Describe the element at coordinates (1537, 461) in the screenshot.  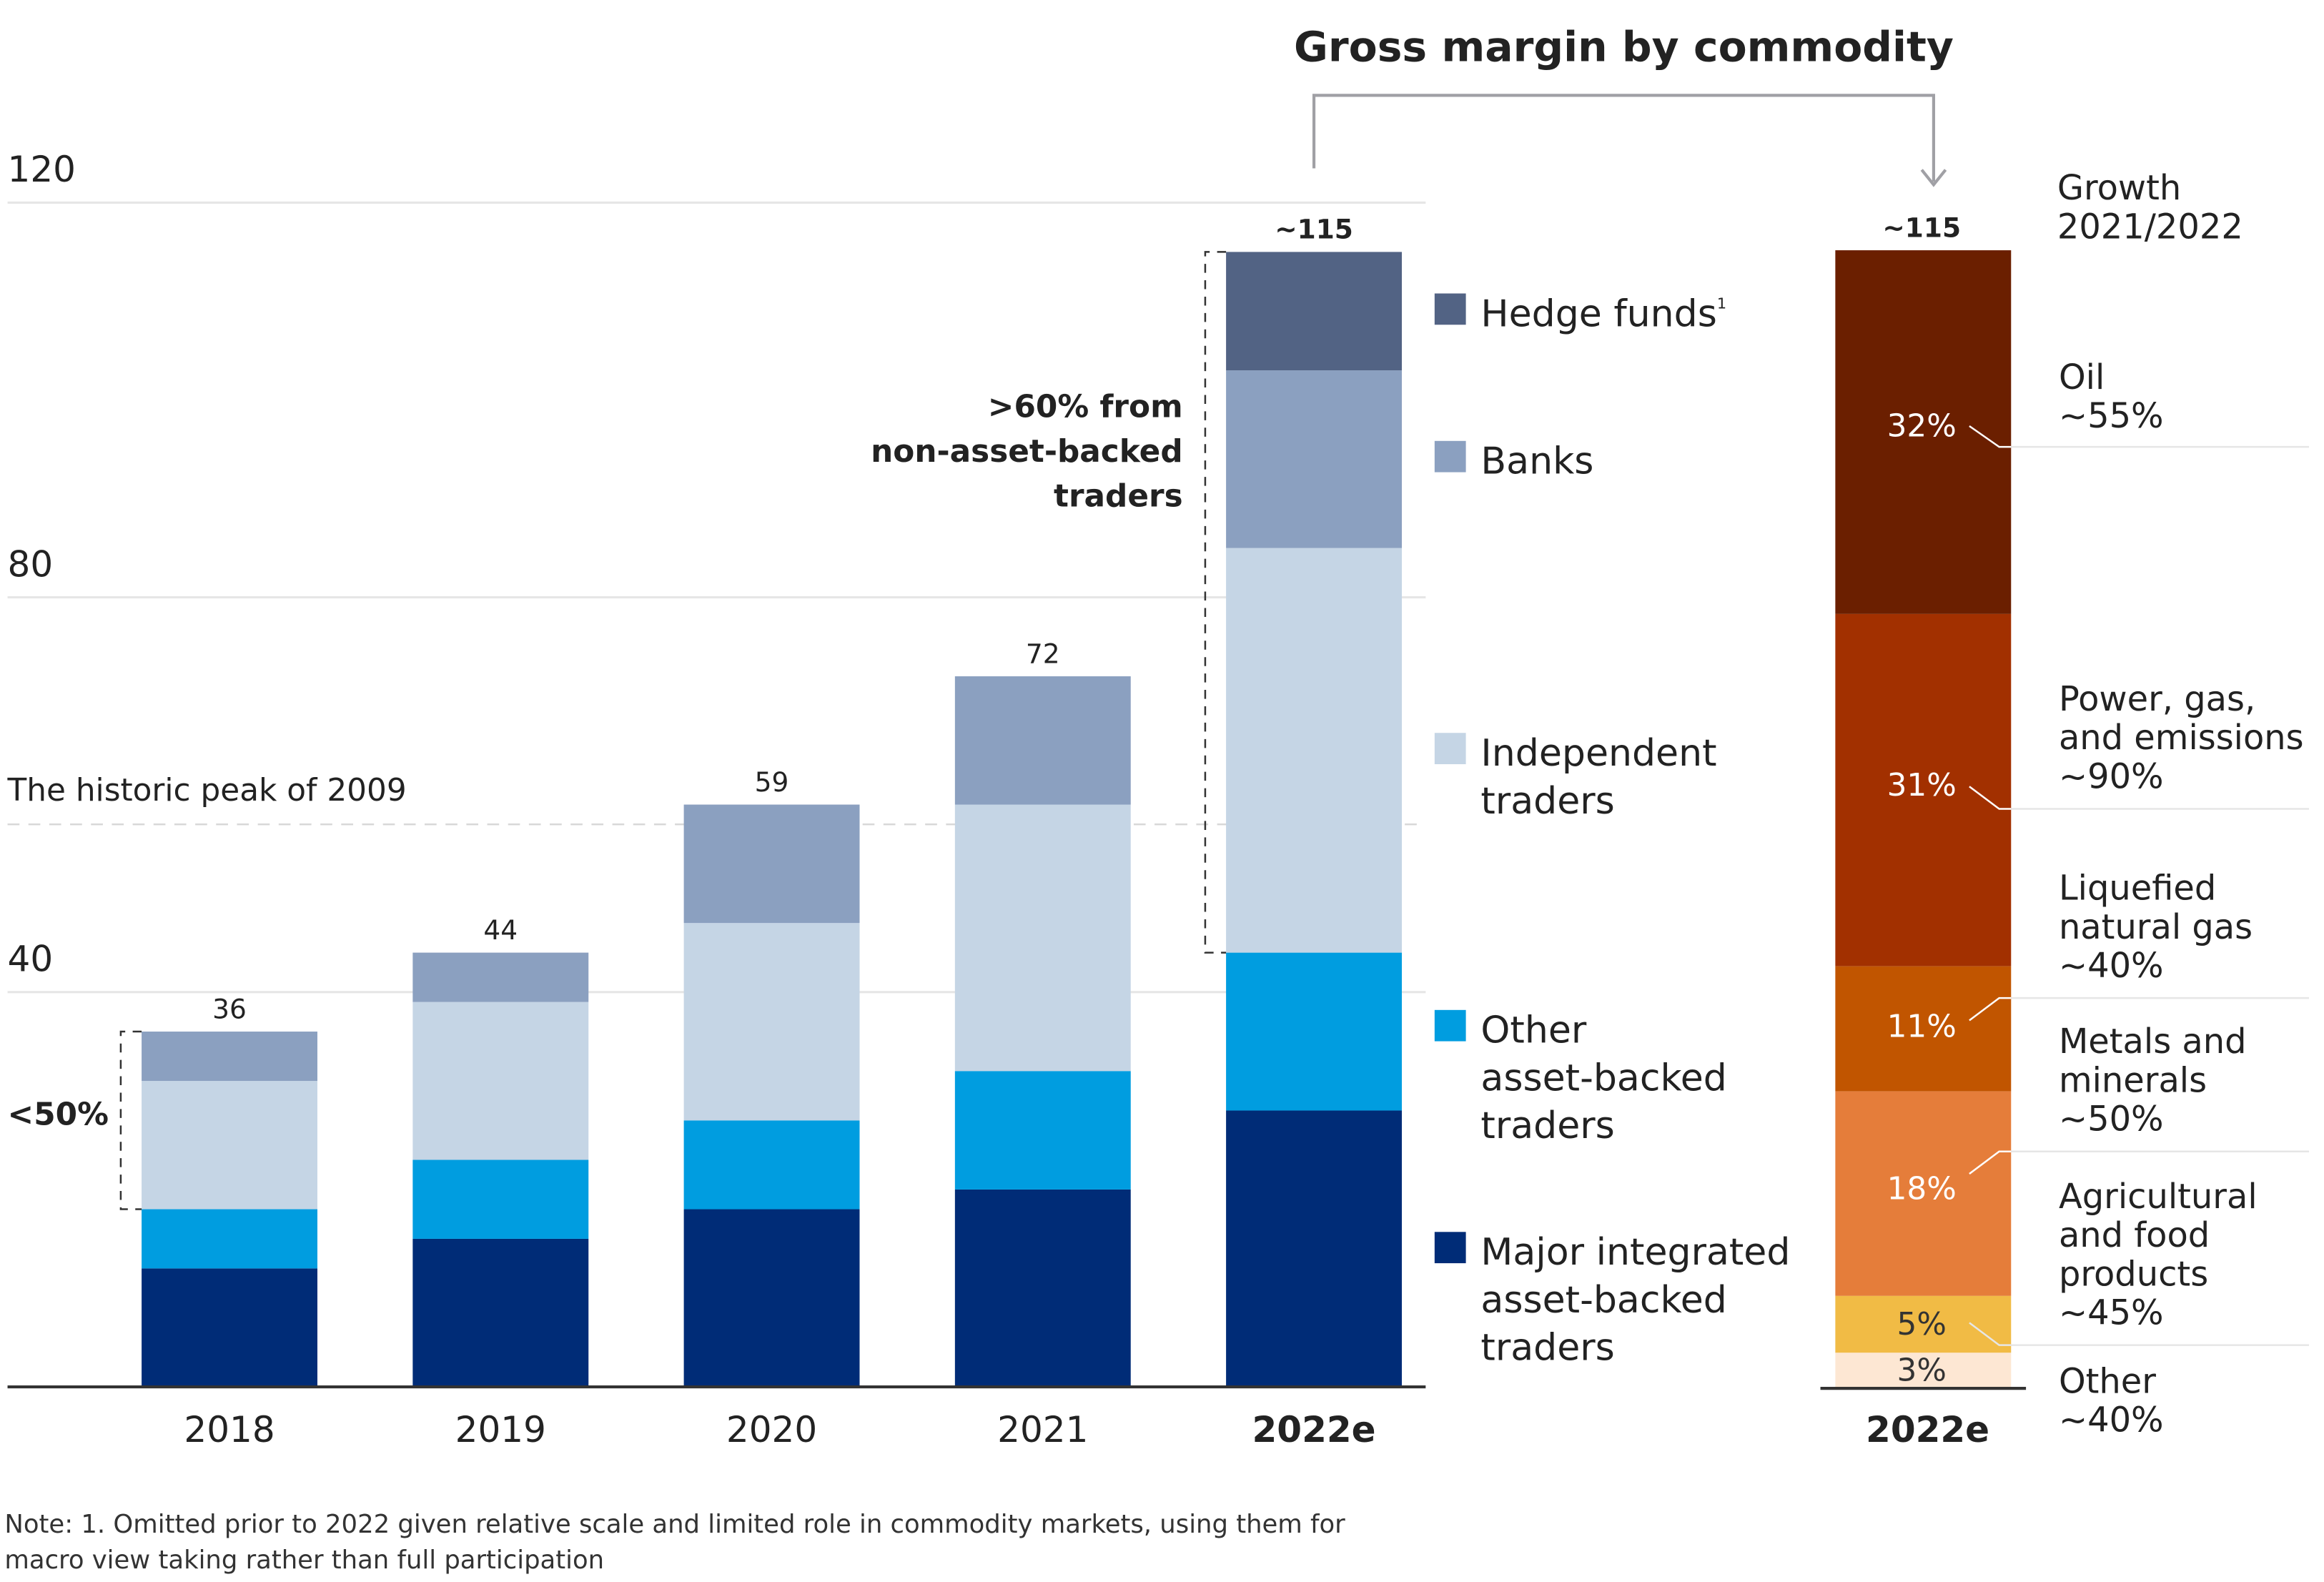
I see `legend-label: Banks` at that location.